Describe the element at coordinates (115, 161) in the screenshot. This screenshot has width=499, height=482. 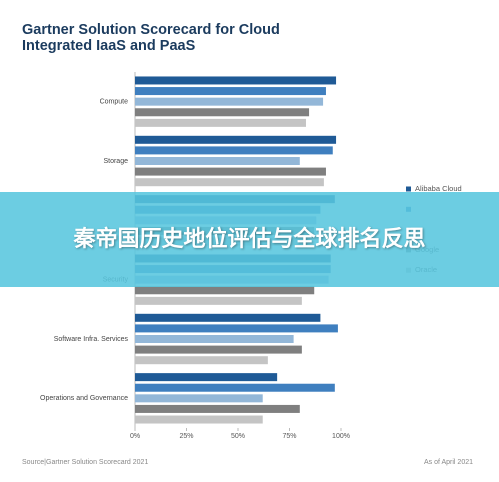
I see `y-tick-label: Storage` at that location.